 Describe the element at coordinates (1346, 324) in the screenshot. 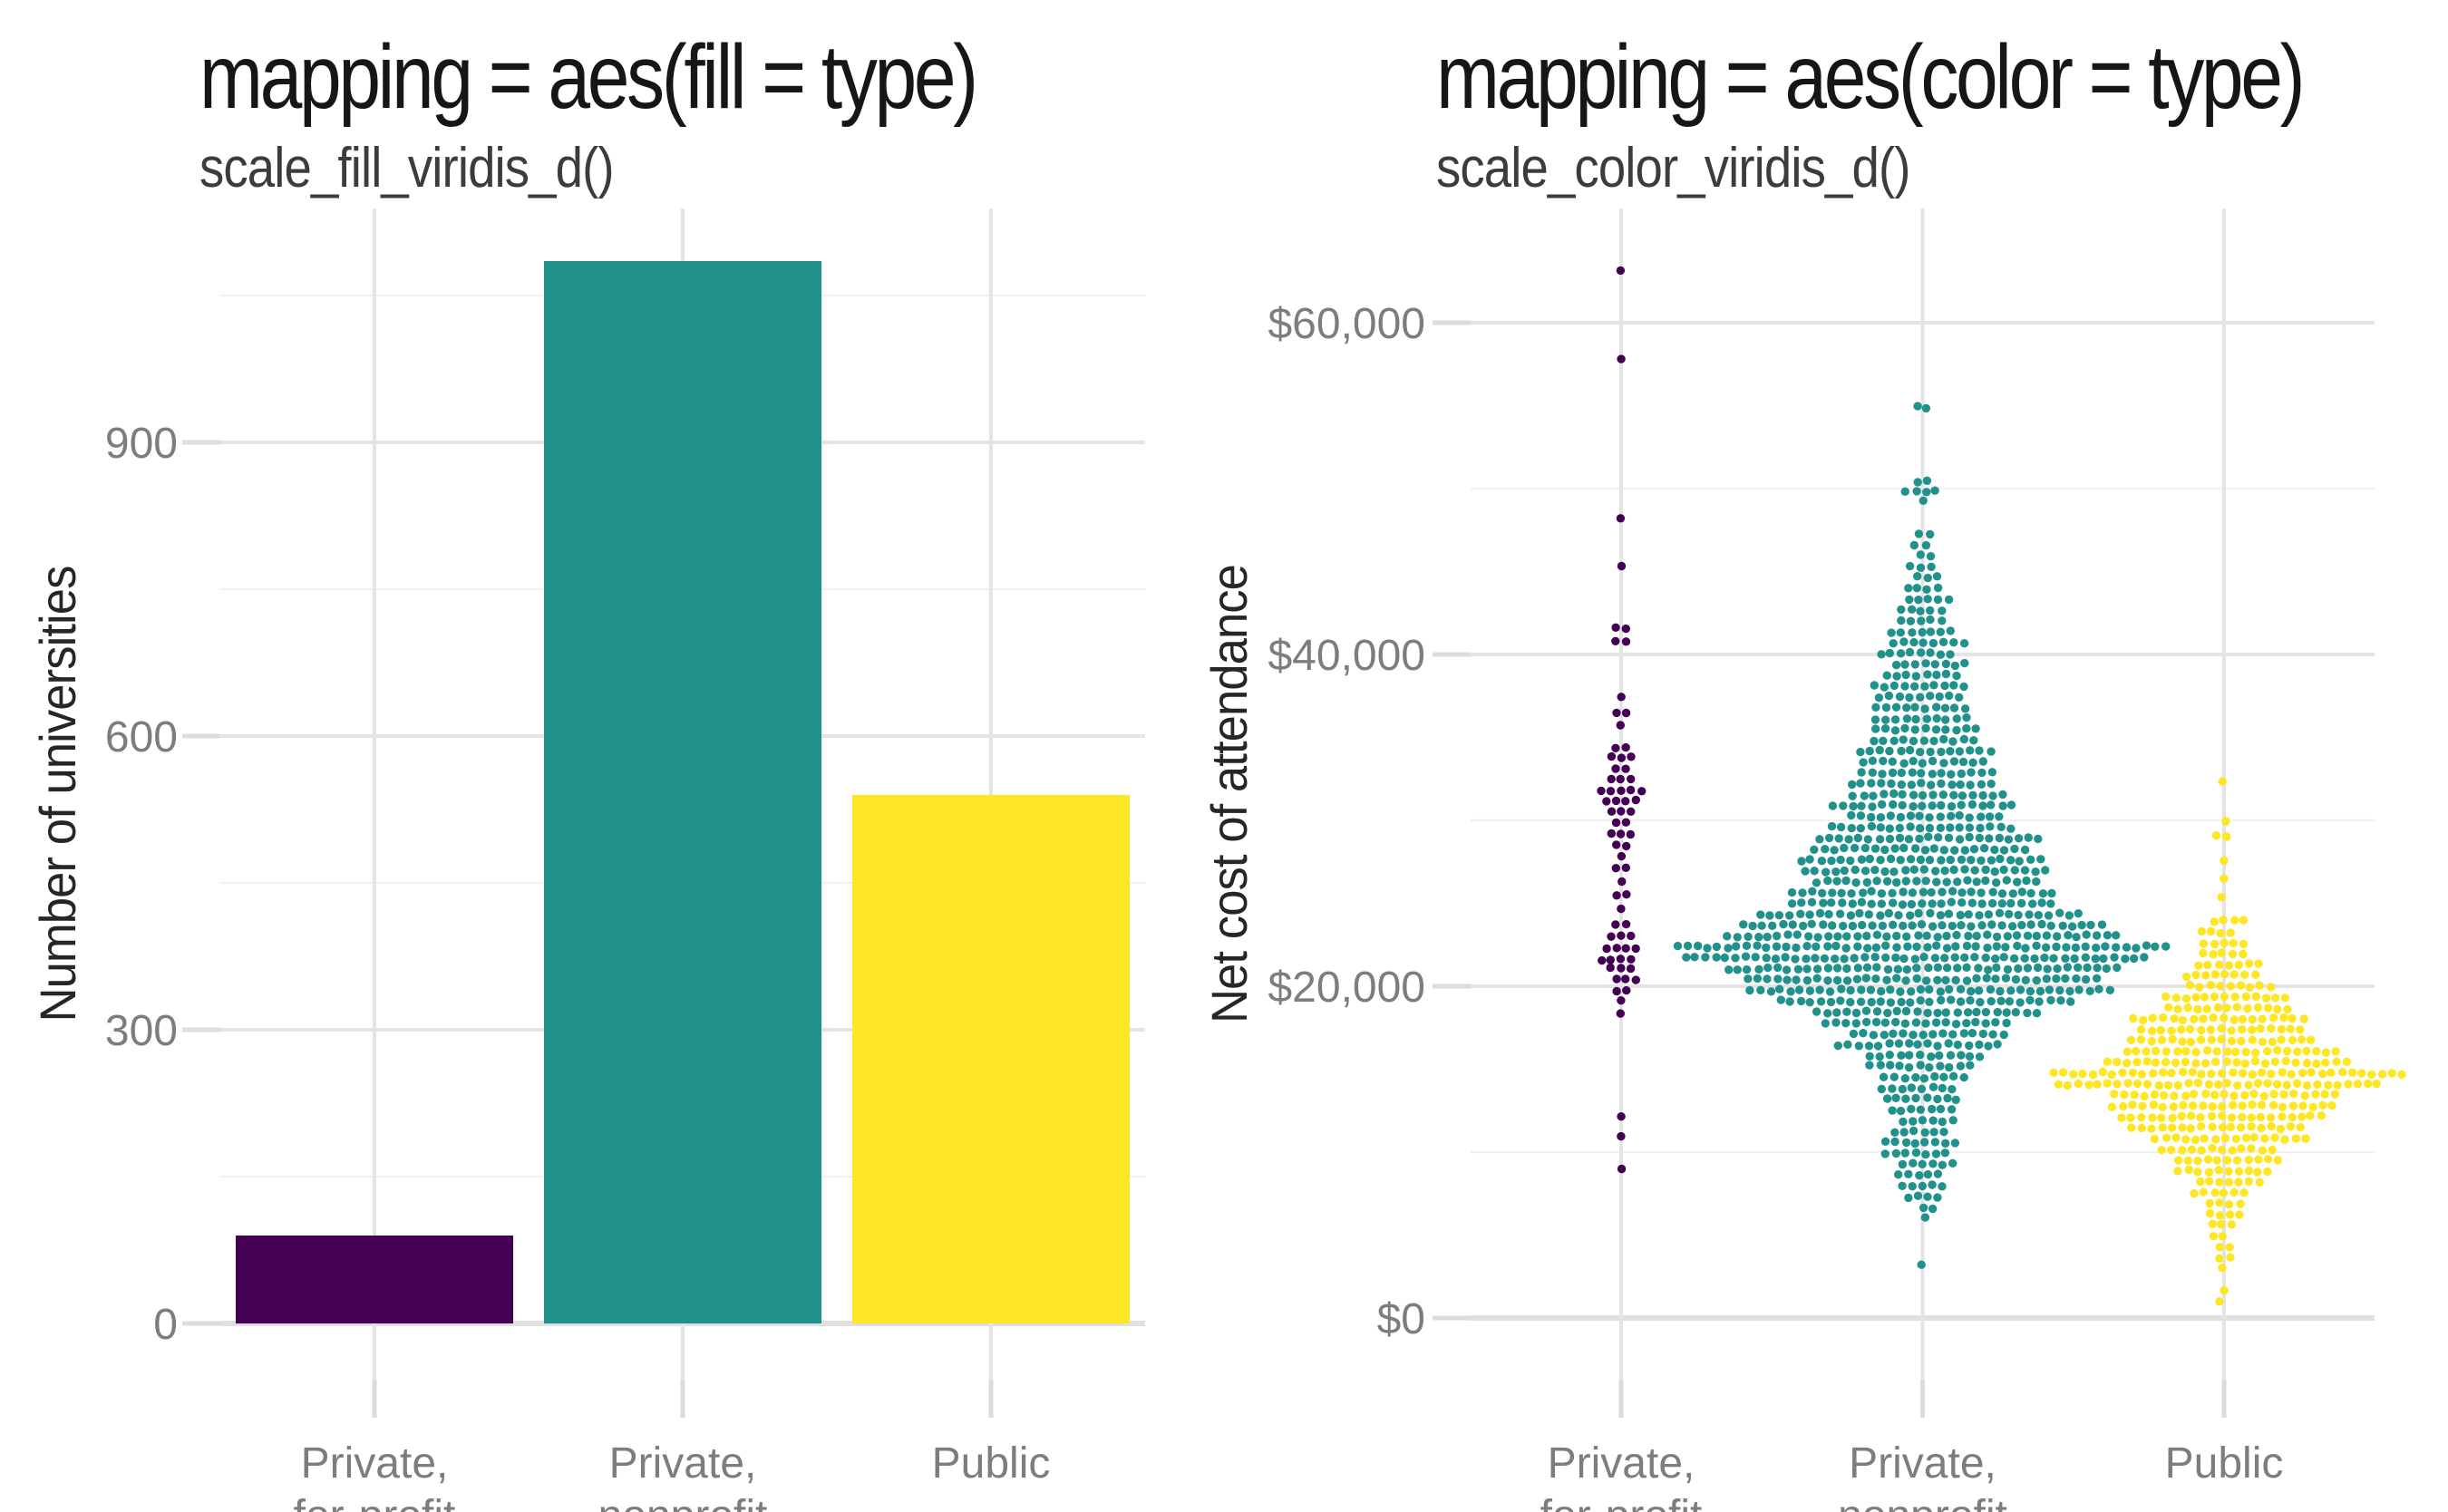

I see `svg-text: $60,000` at that location.